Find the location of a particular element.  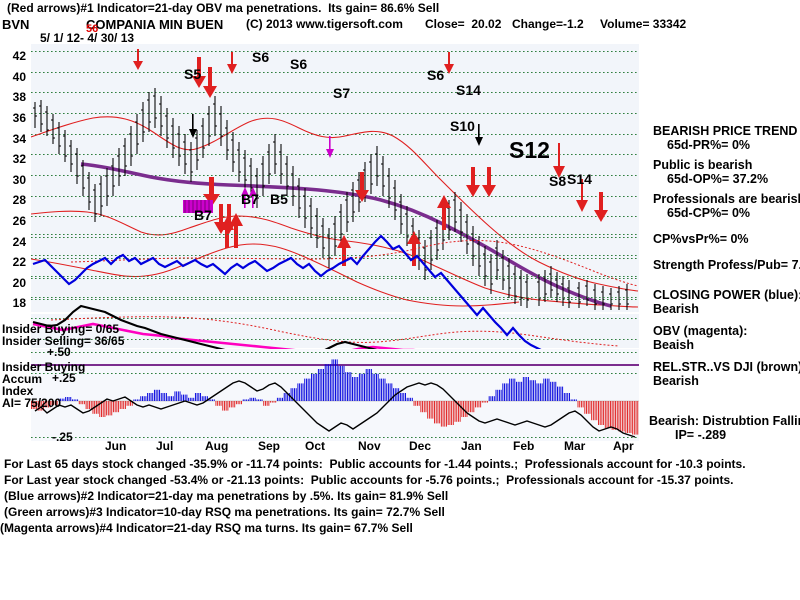

professional-sentiment-title: Professionals are bearish is located at coordinates (726, 199).